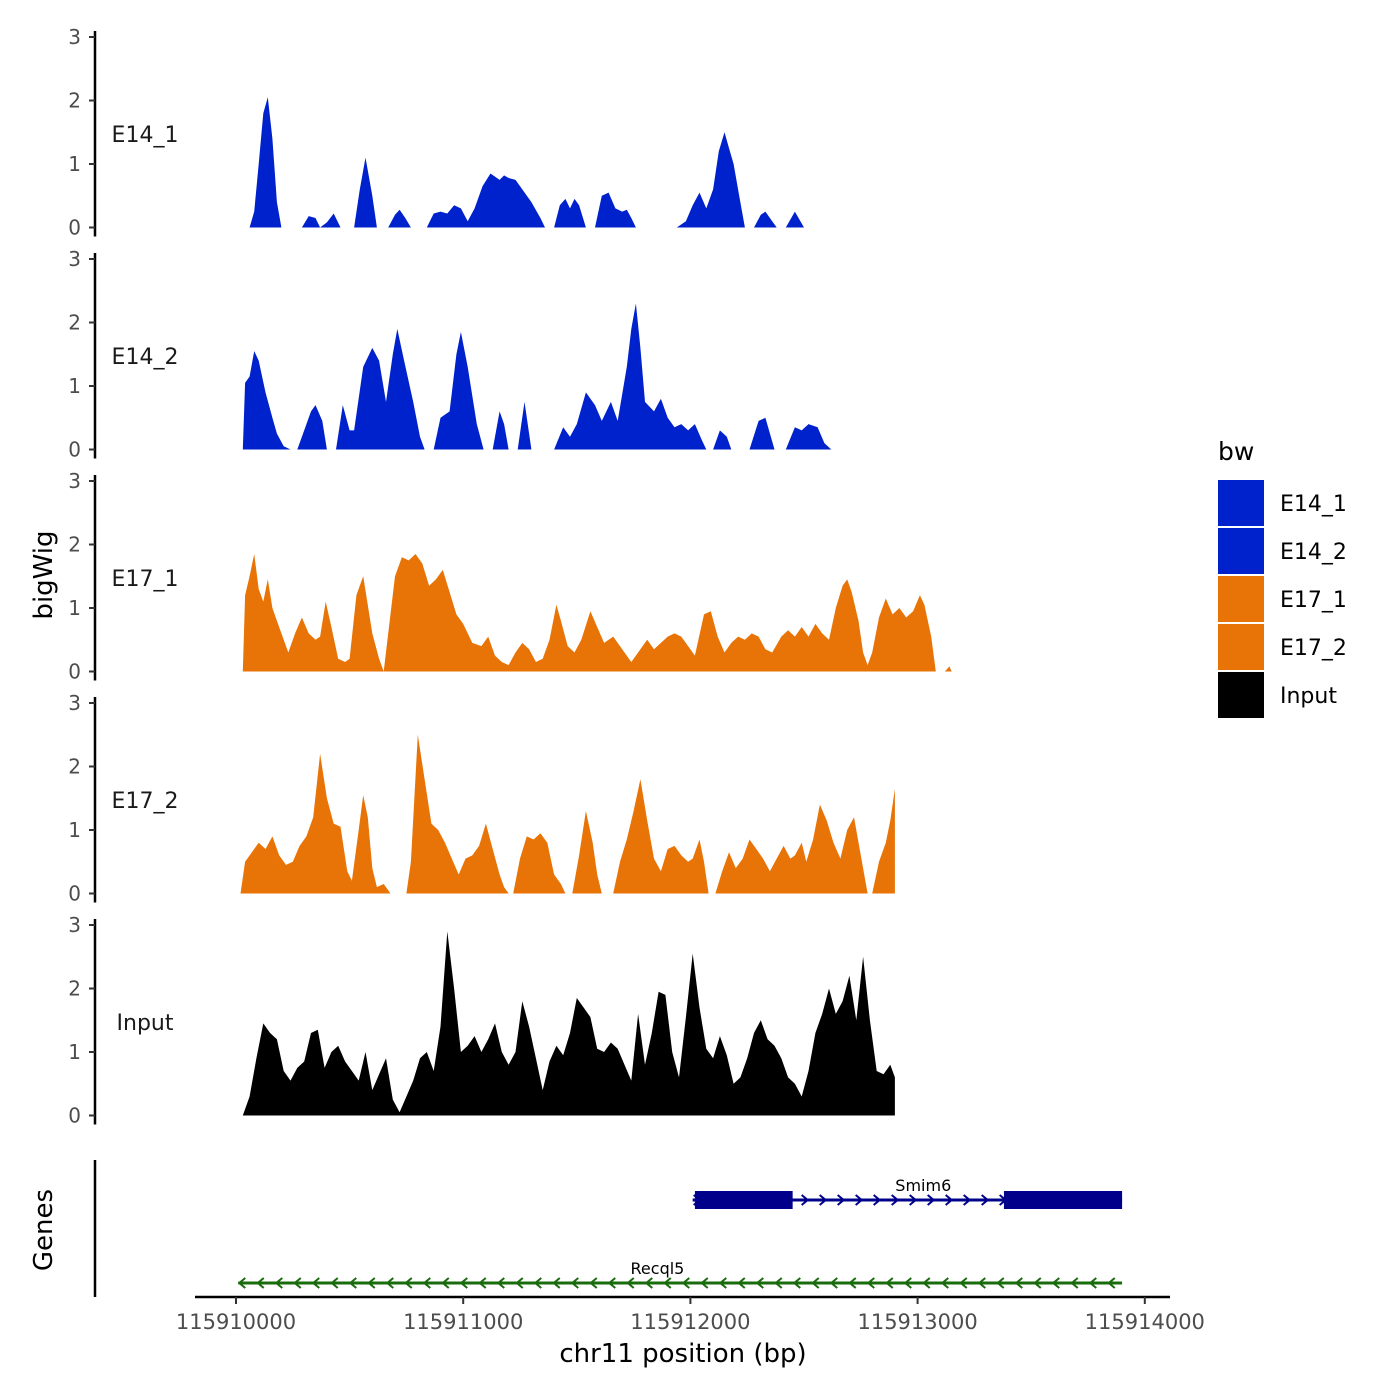  I want to click on legend-label: E17_1, so click(1313, 600).